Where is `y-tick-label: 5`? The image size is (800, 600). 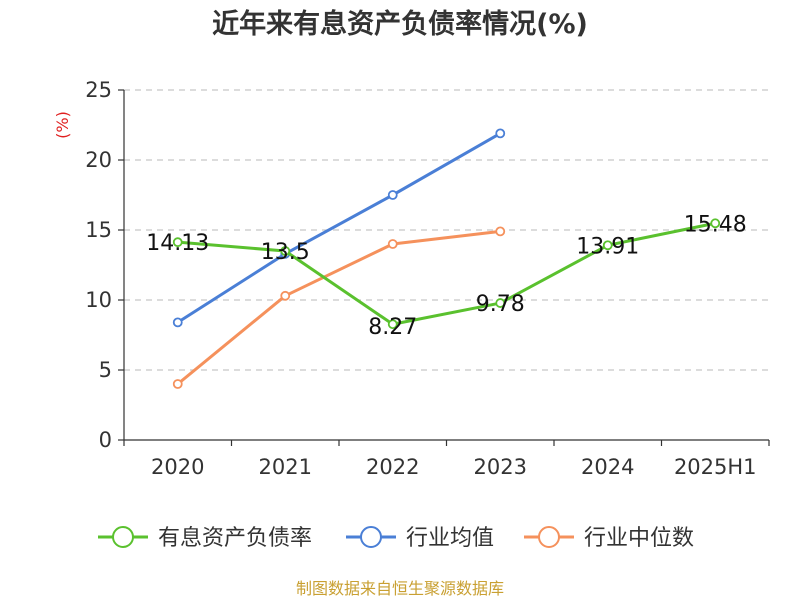 y-tick-label: 5 is located at coordinates (105, 370).